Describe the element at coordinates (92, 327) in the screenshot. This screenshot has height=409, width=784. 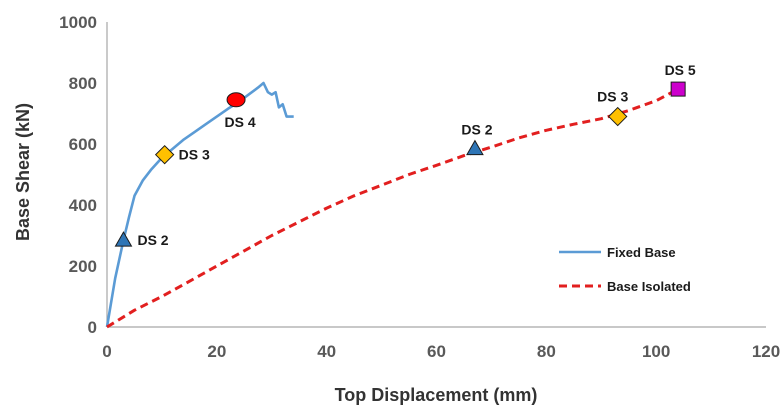
I see `y-tick-label: 0` at that location.